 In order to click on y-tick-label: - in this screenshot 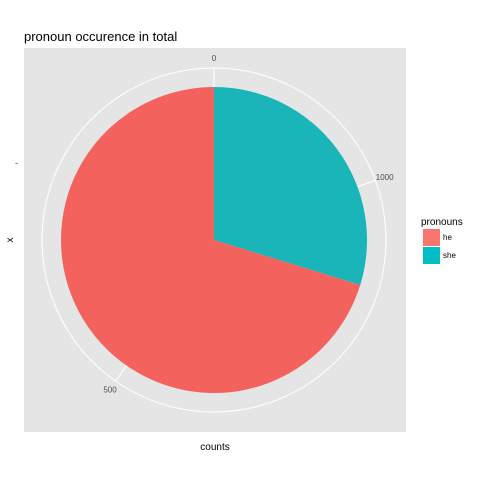, I will do `click(16, 163)`.